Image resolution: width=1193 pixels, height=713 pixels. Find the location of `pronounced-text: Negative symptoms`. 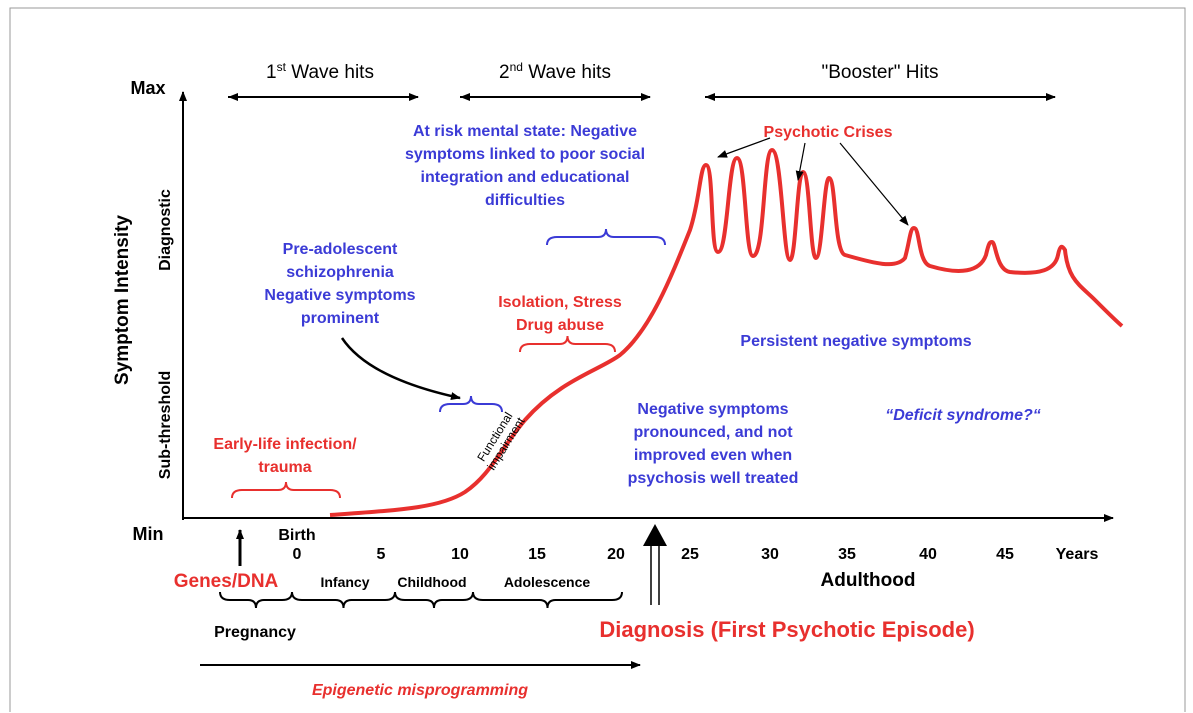

pronounced-text: Negative symptoms is located at coordinates (712, 409).